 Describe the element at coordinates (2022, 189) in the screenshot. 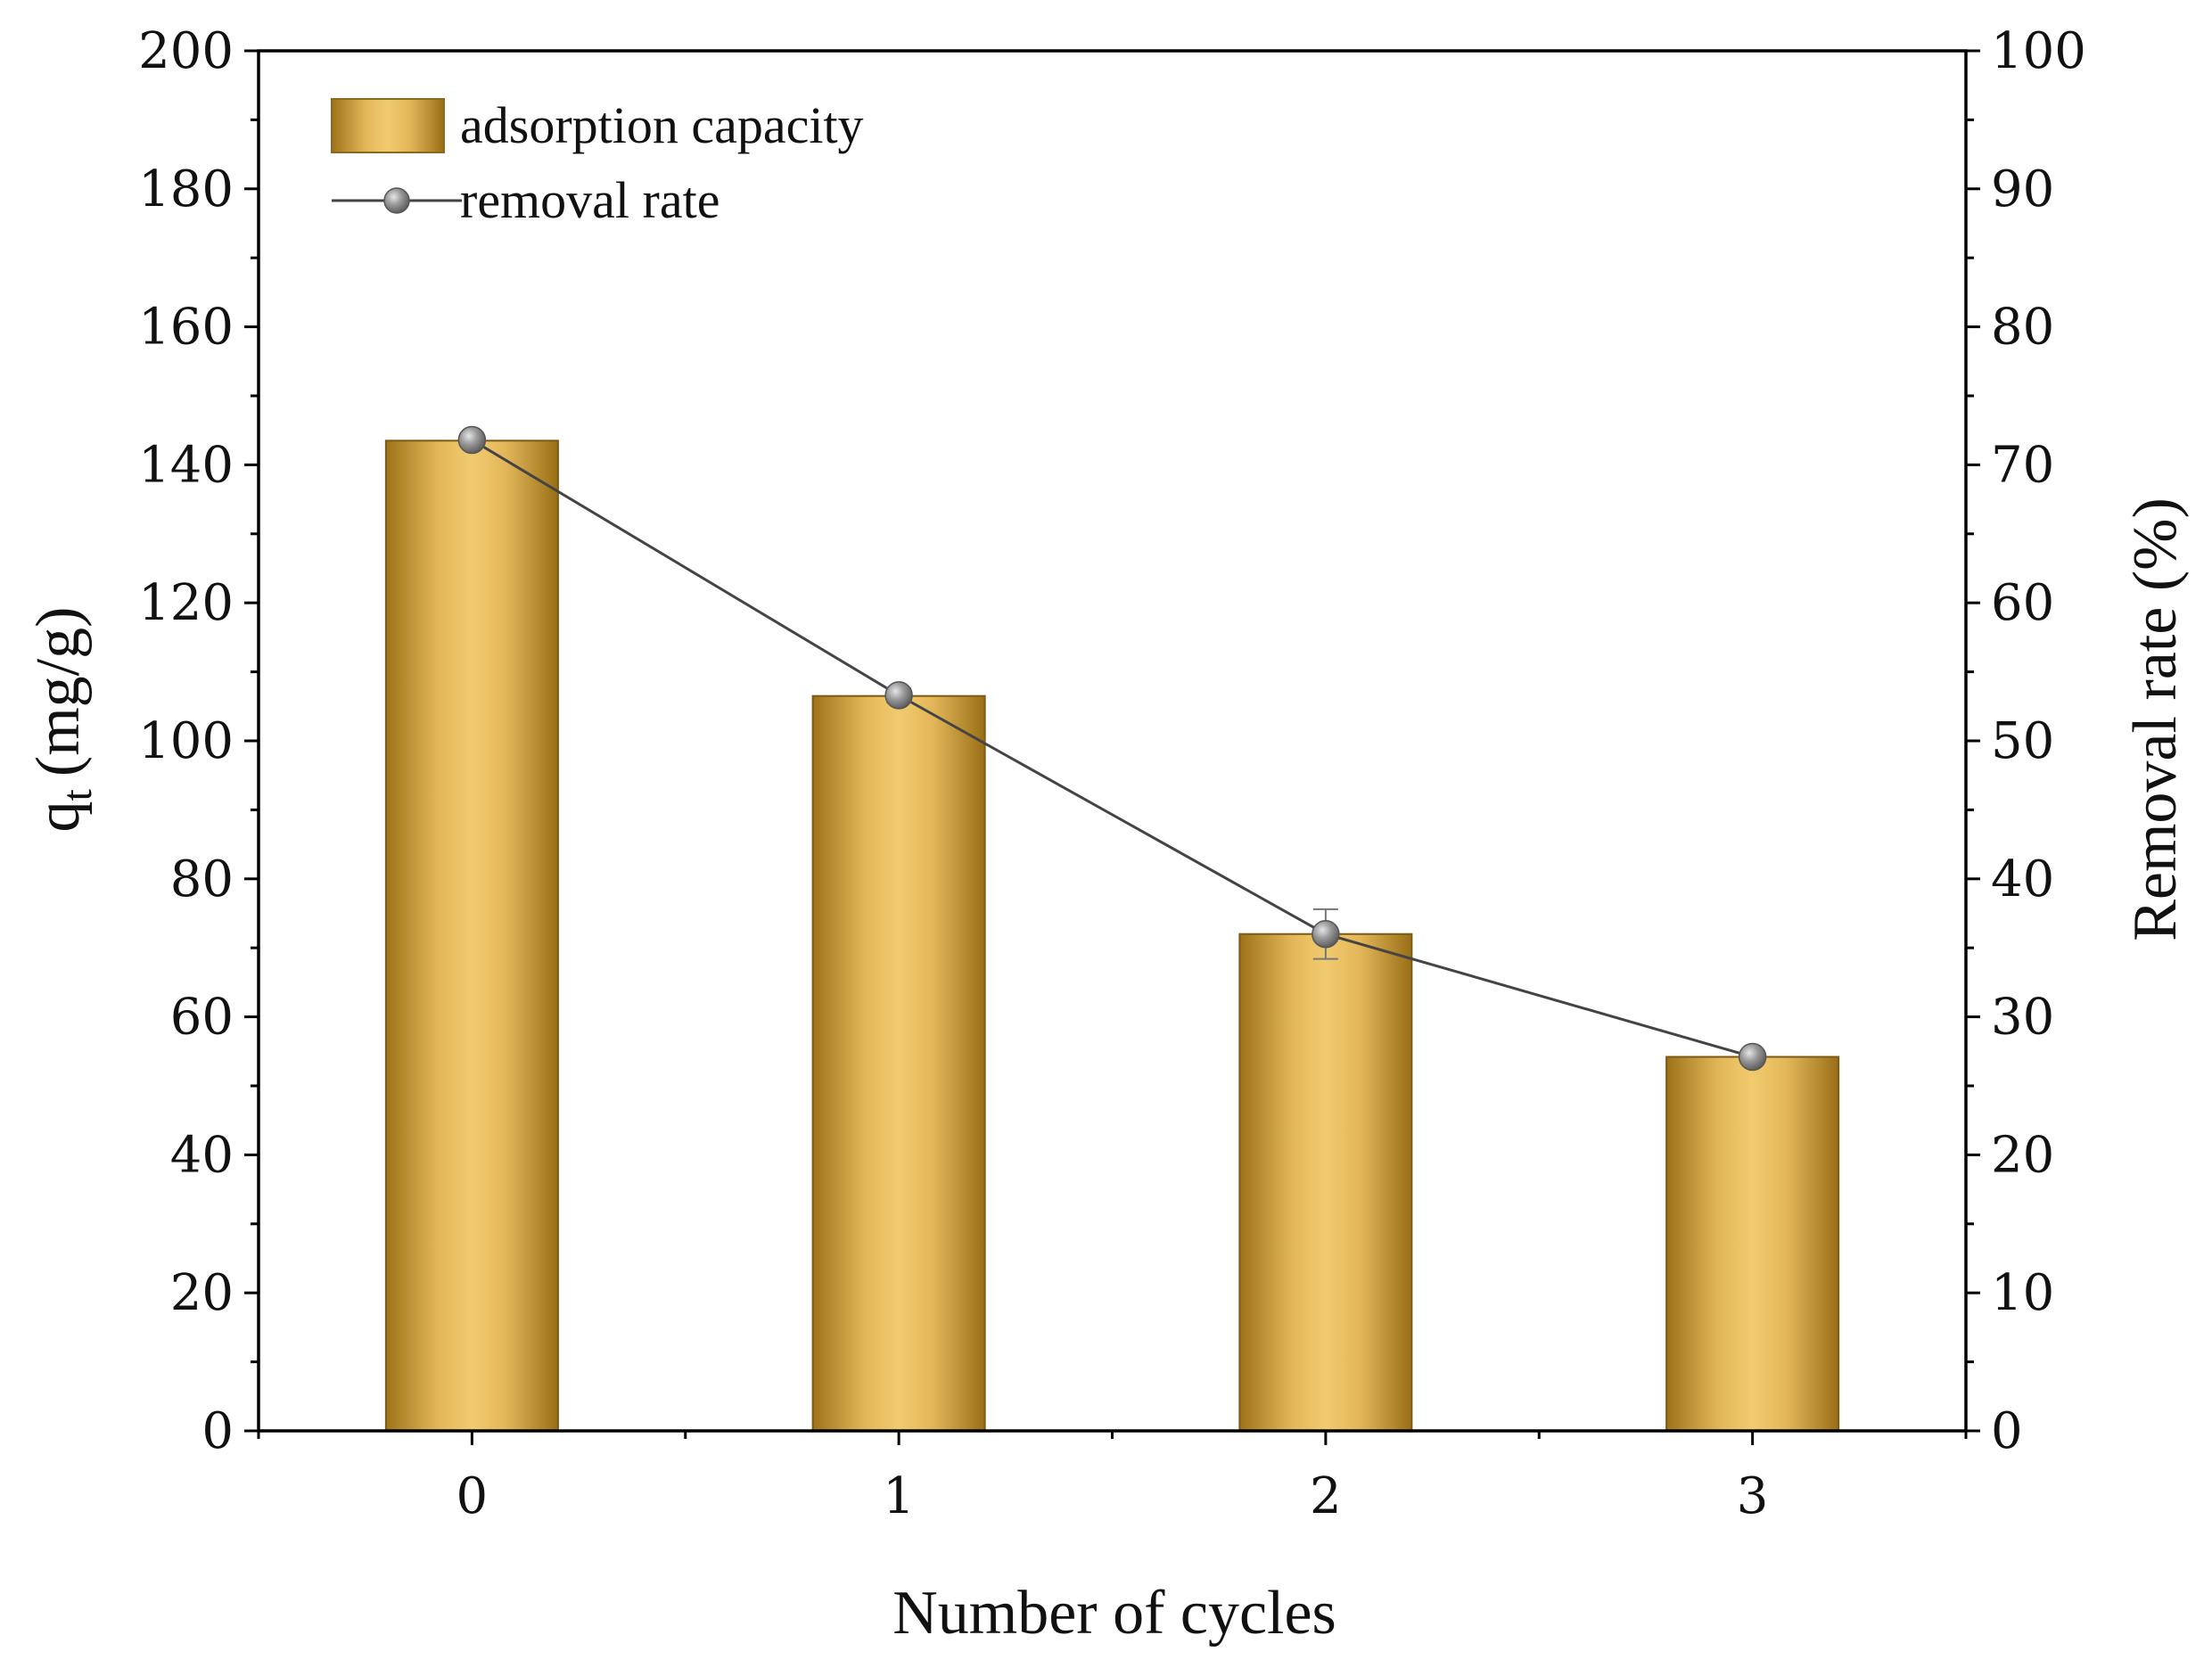

I see `y2-tick-label: 90` at that location.